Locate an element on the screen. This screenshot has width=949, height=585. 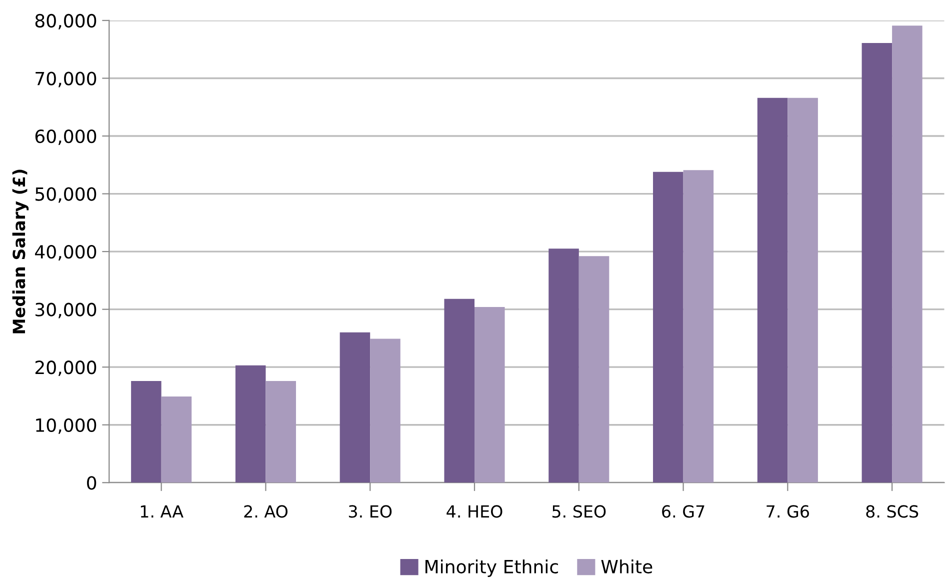
y-tick-label: 60,000 is located at coordinates (65, 137).